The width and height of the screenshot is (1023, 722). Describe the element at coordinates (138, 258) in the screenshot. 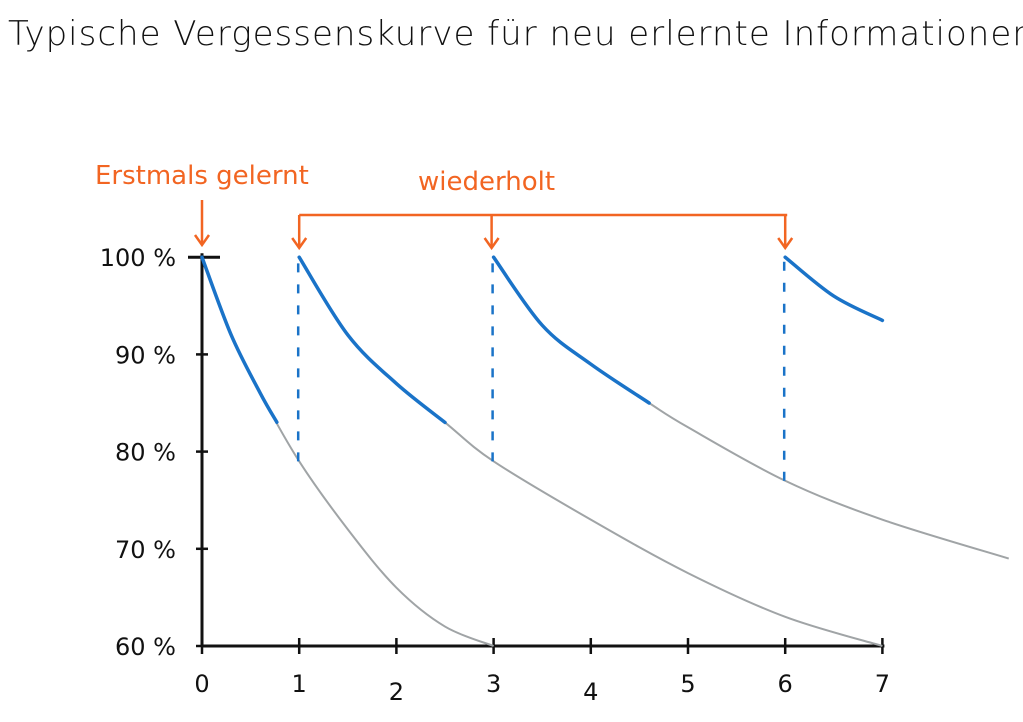

I see `y-tick-label: 100 %` at that location.